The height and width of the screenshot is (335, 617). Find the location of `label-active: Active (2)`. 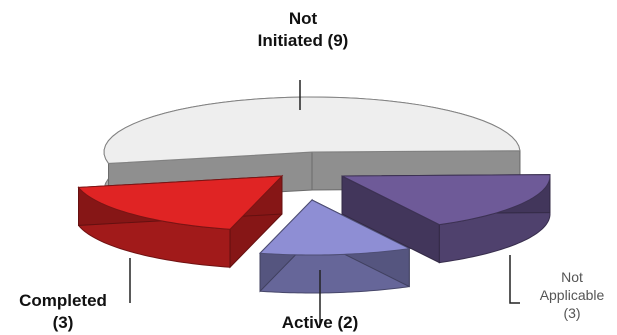

label-active: Active (2) is located at coordinates (320, 322).